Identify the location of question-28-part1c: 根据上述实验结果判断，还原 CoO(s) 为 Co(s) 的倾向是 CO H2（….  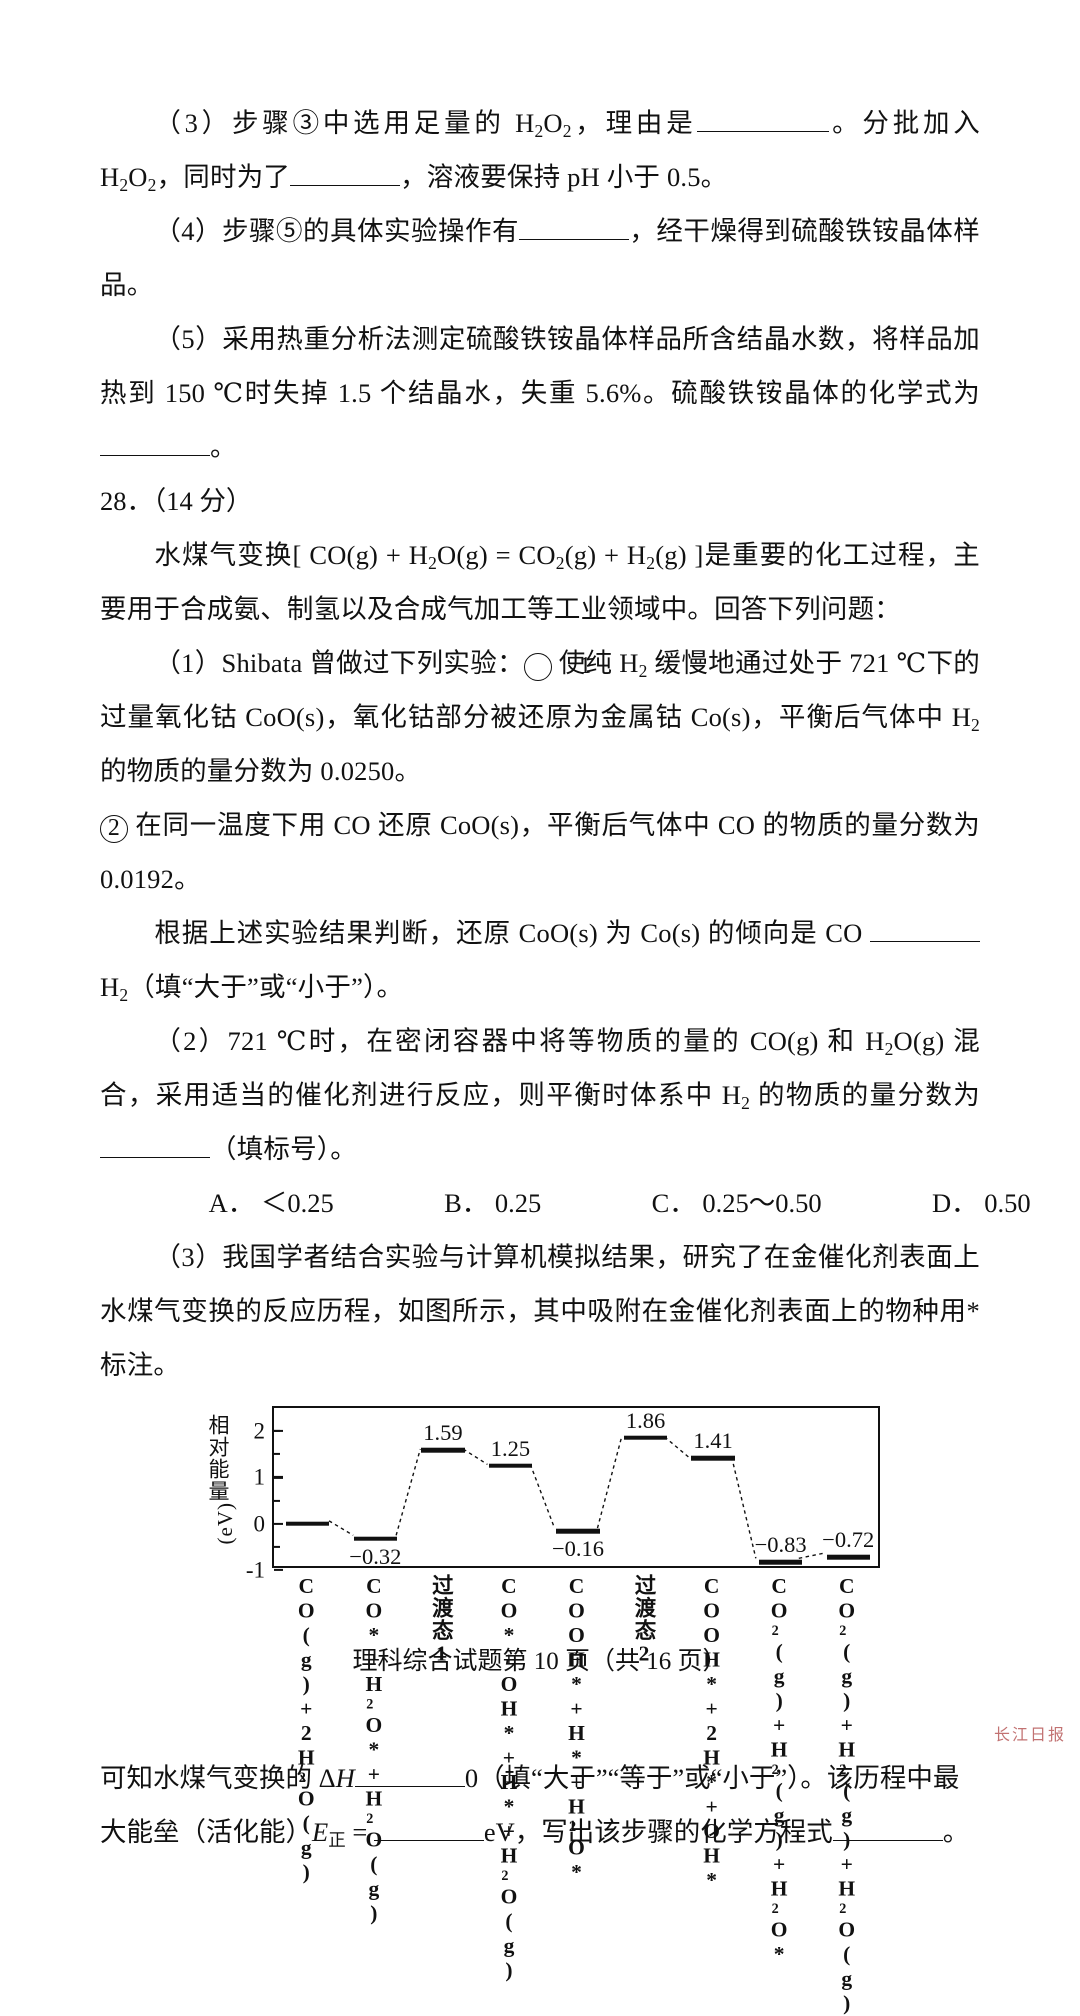
(540, 960).